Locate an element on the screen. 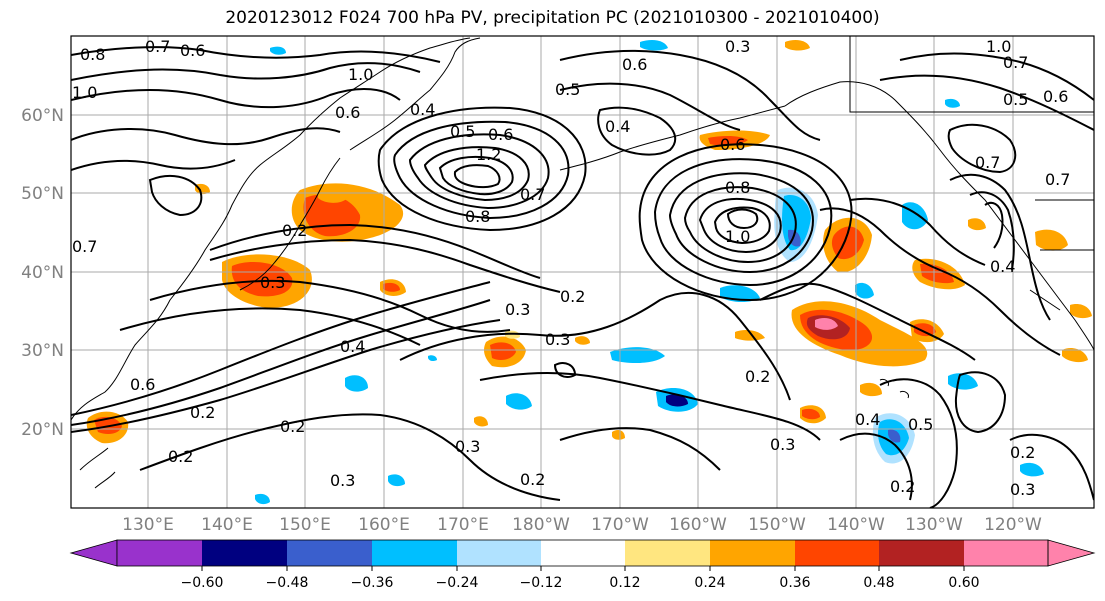 The height and width of the screenshot is (601, 1105). lon-label-150w: 150°W is located at coordinates (777, 525).